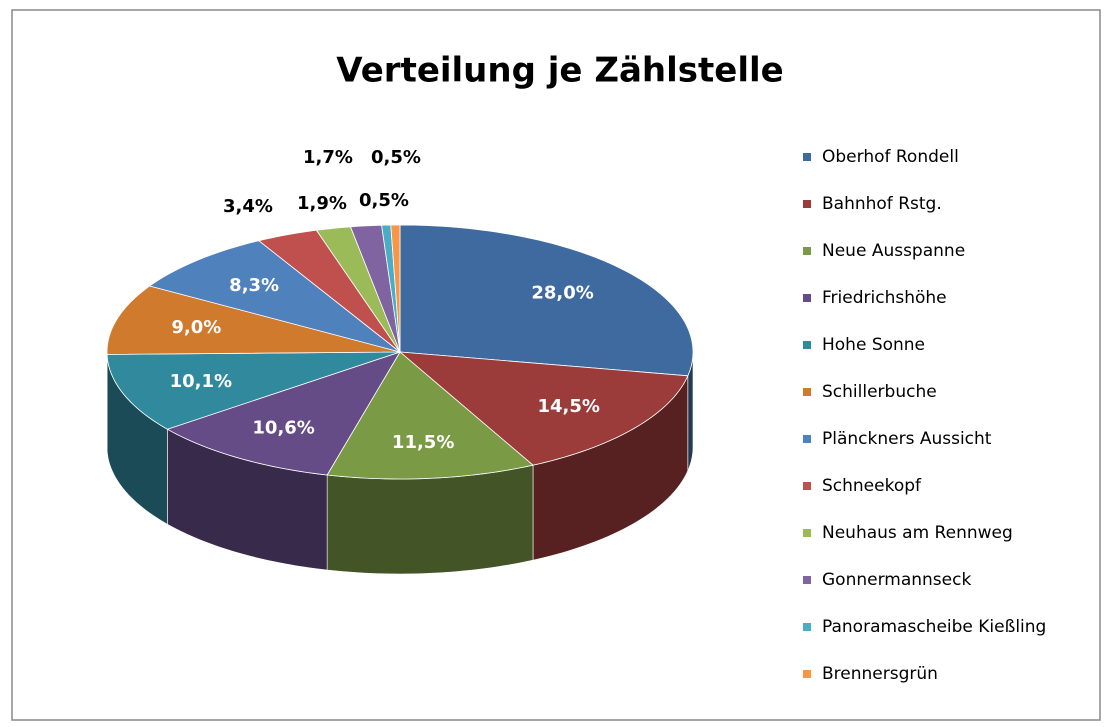 The height and width of the screenshot is (727, 1107). What do you see at coordinates (248, 206) in the screenshot?
I see `data-label: 3,4%` at bounding box center [248, 206].